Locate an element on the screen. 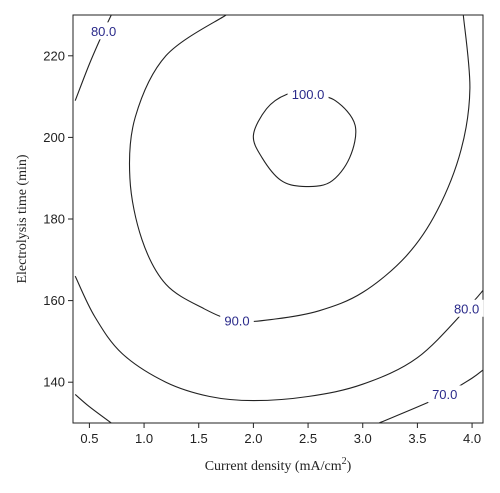 The height and width of the screenshot is (493, 500). contour-label: 90.0 is located at coordinates (236, 321).